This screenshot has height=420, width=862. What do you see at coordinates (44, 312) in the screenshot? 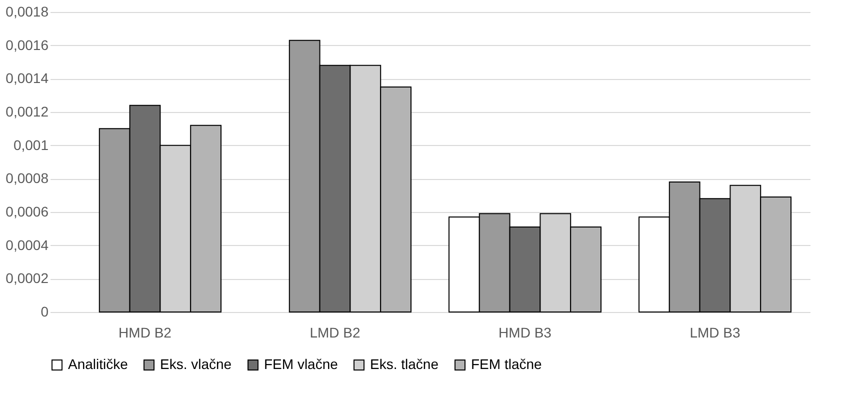
I see `y-tick-label: 0` at bounding box center [44, 312].